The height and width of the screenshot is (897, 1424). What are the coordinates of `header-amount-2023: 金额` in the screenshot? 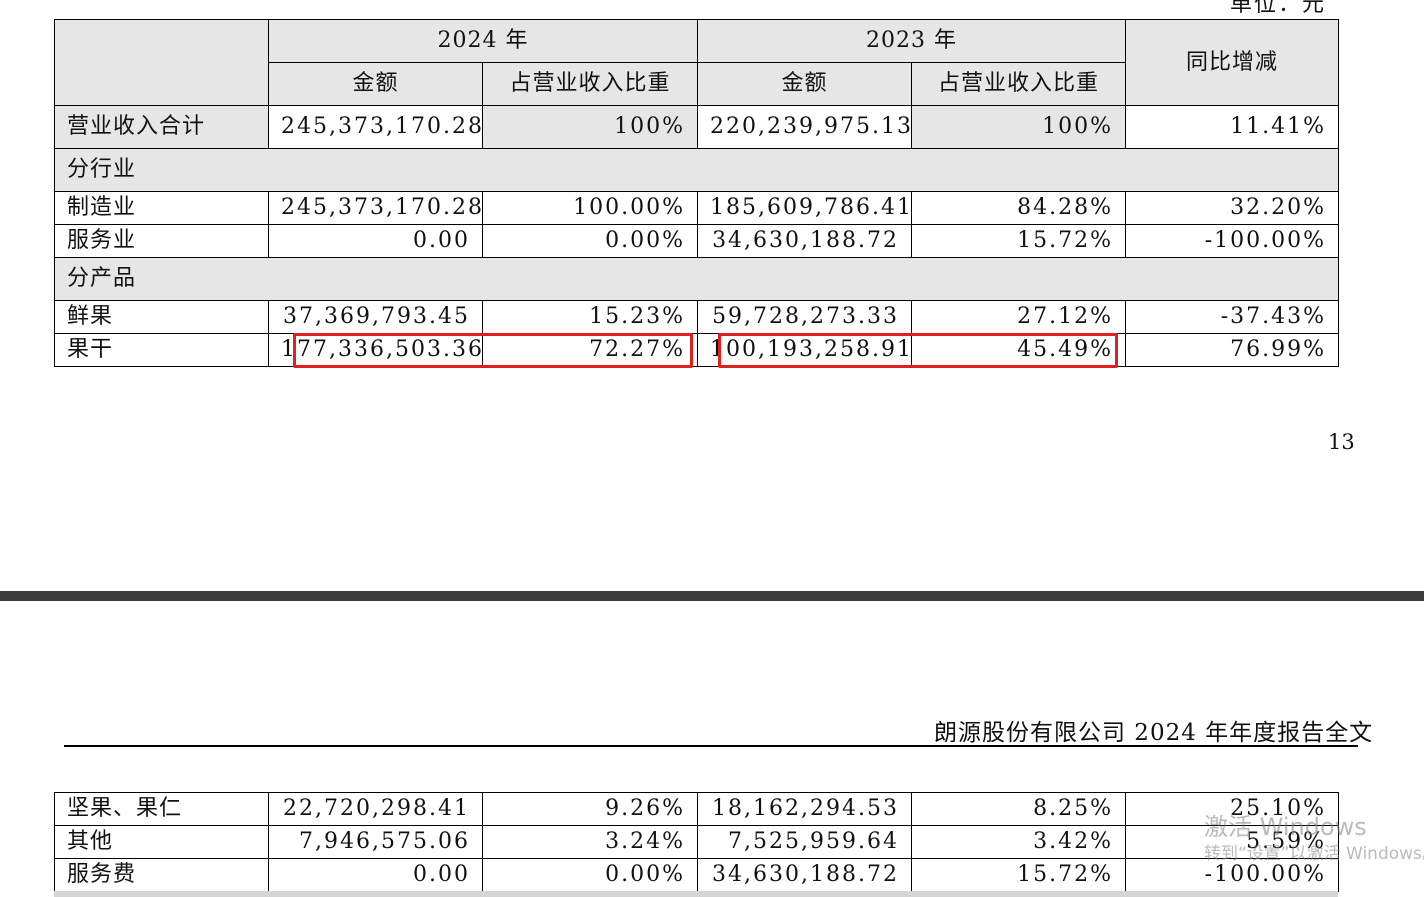 It's located at (805, 84).